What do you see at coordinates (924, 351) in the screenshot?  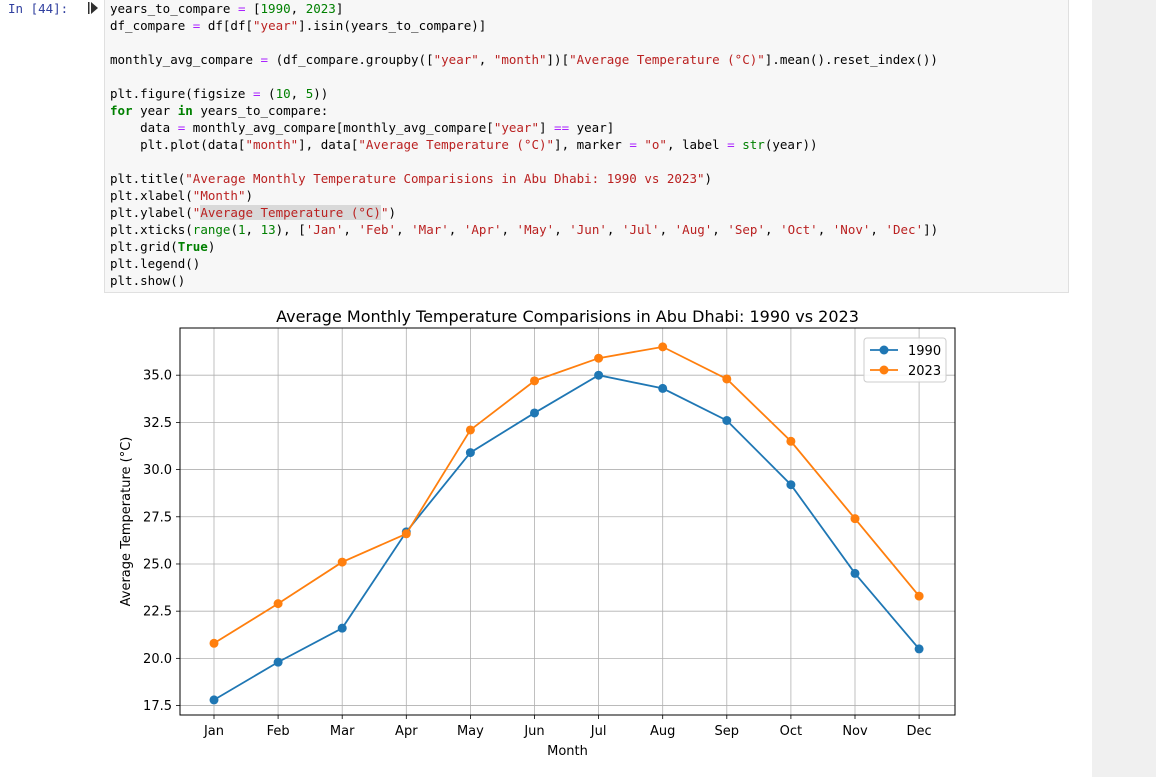 I see `legend-label: 1990` at bounding box center [924, 351].